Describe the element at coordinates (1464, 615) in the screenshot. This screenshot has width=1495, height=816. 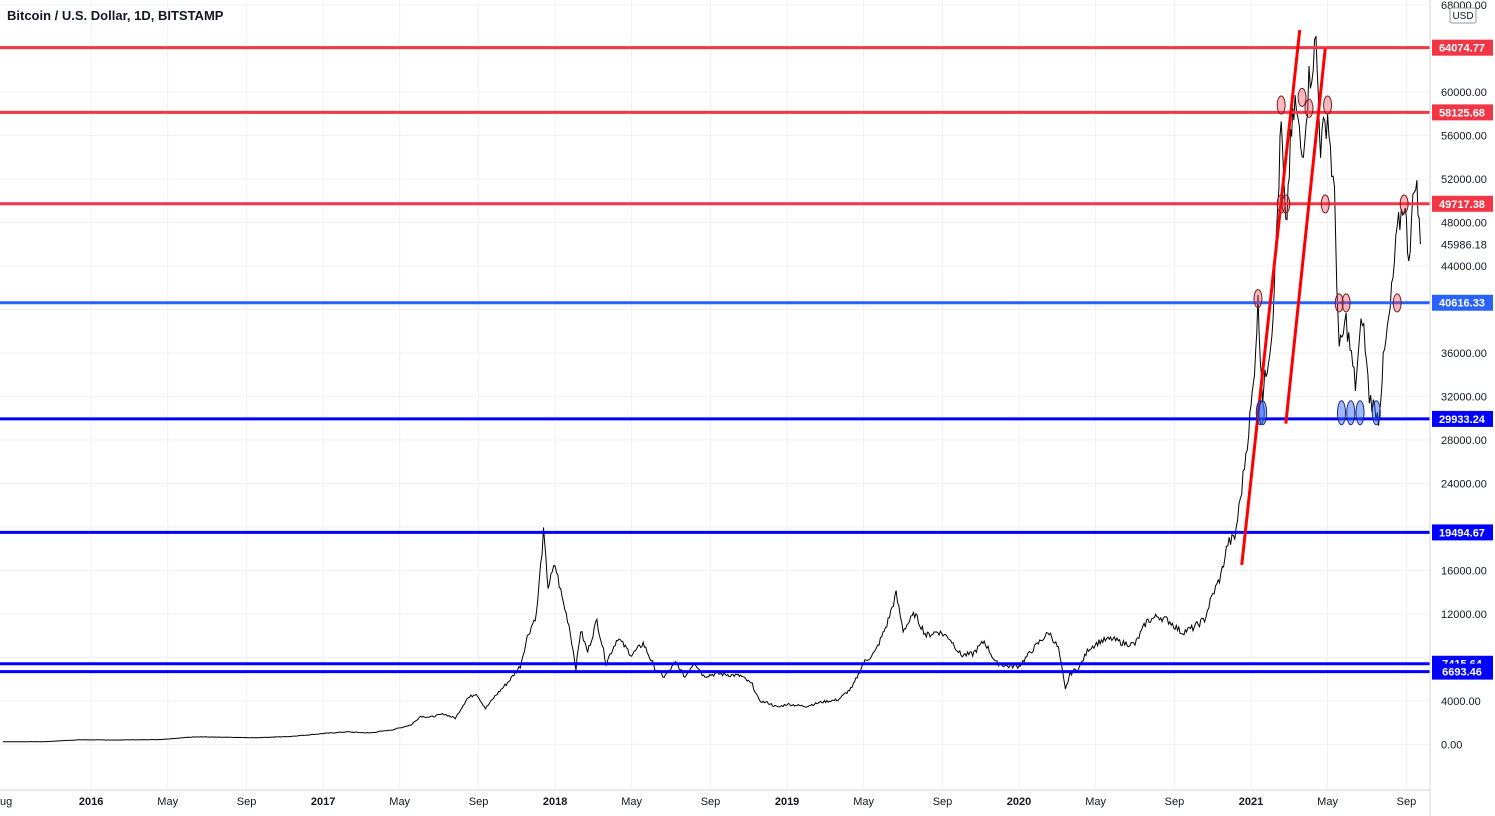
I see `y-tick-label: 12000.00` at that location.